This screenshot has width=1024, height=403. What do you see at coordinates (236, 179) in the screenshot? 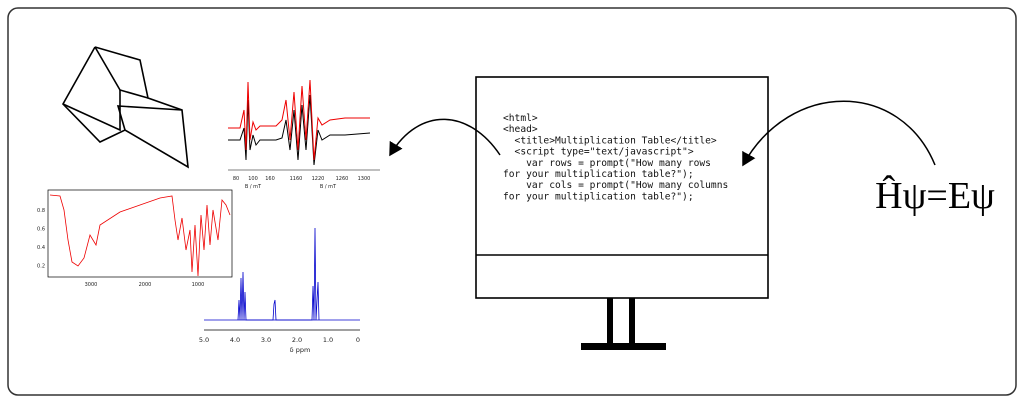
I see `tick-label: 80` at bounding box center [236, 179].